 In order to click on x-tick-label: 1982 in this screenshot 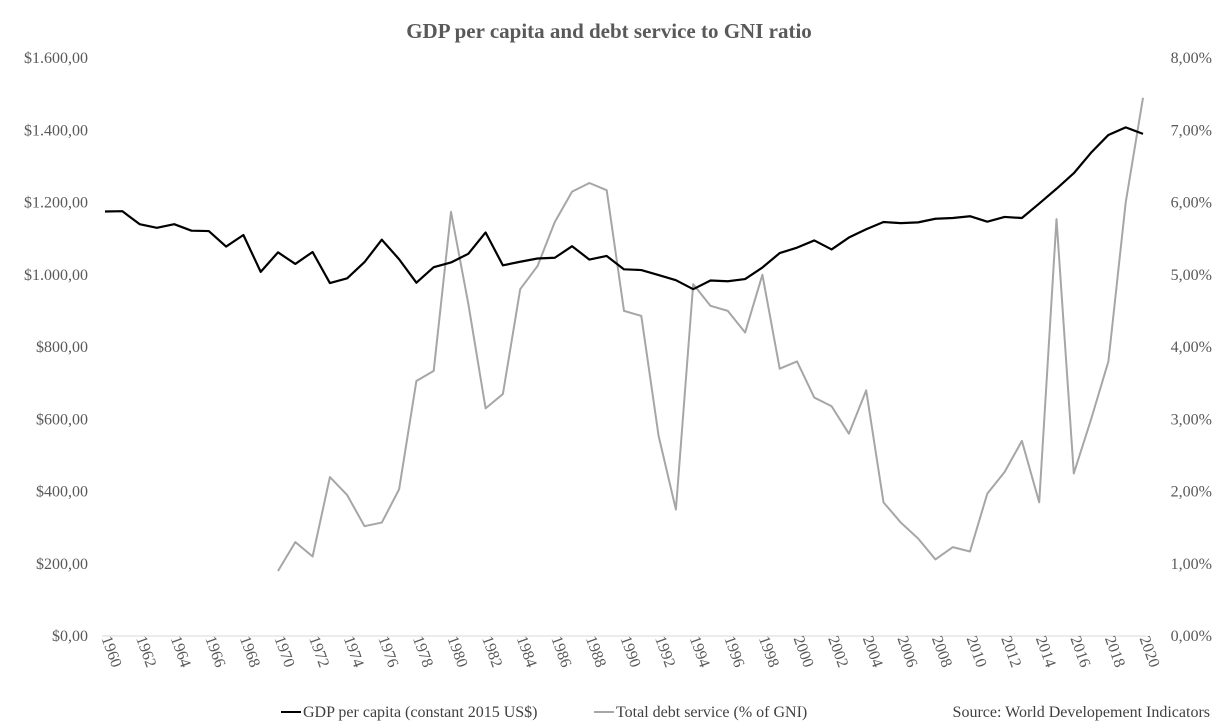, I will do `click(491, 652)`.